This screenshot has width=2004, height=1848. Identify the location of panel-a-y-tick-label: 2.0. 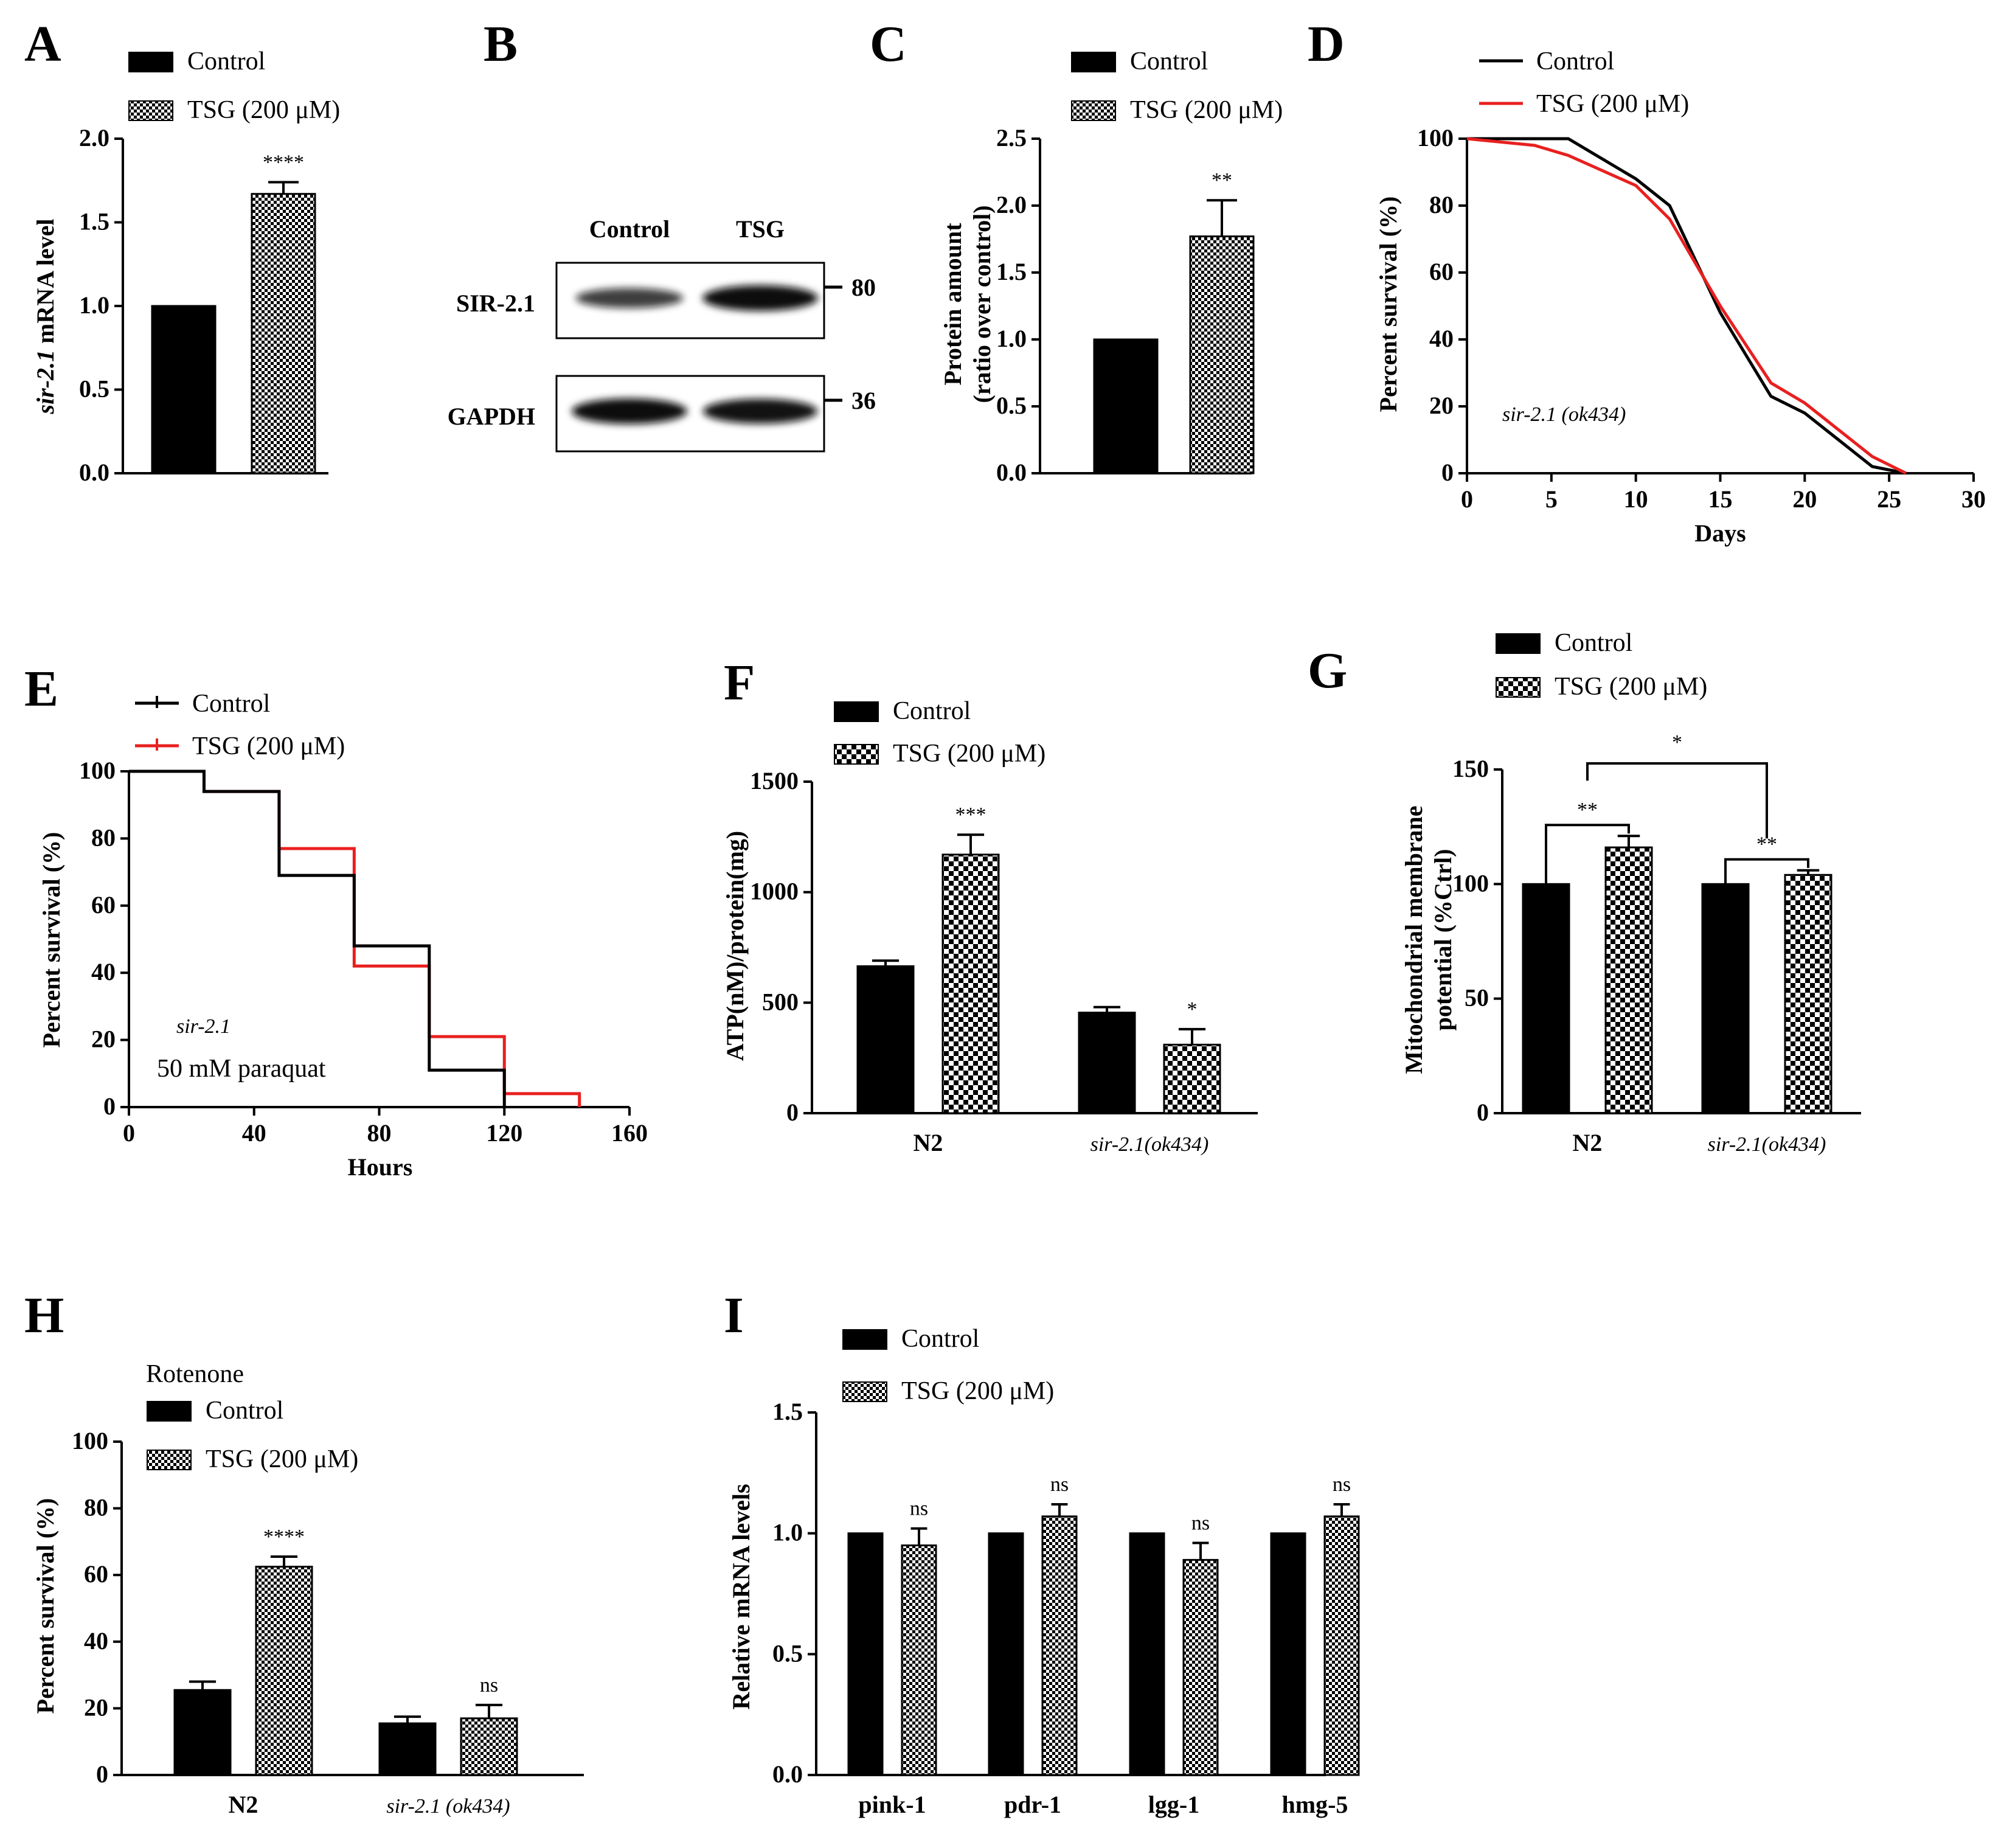
(94, 138).